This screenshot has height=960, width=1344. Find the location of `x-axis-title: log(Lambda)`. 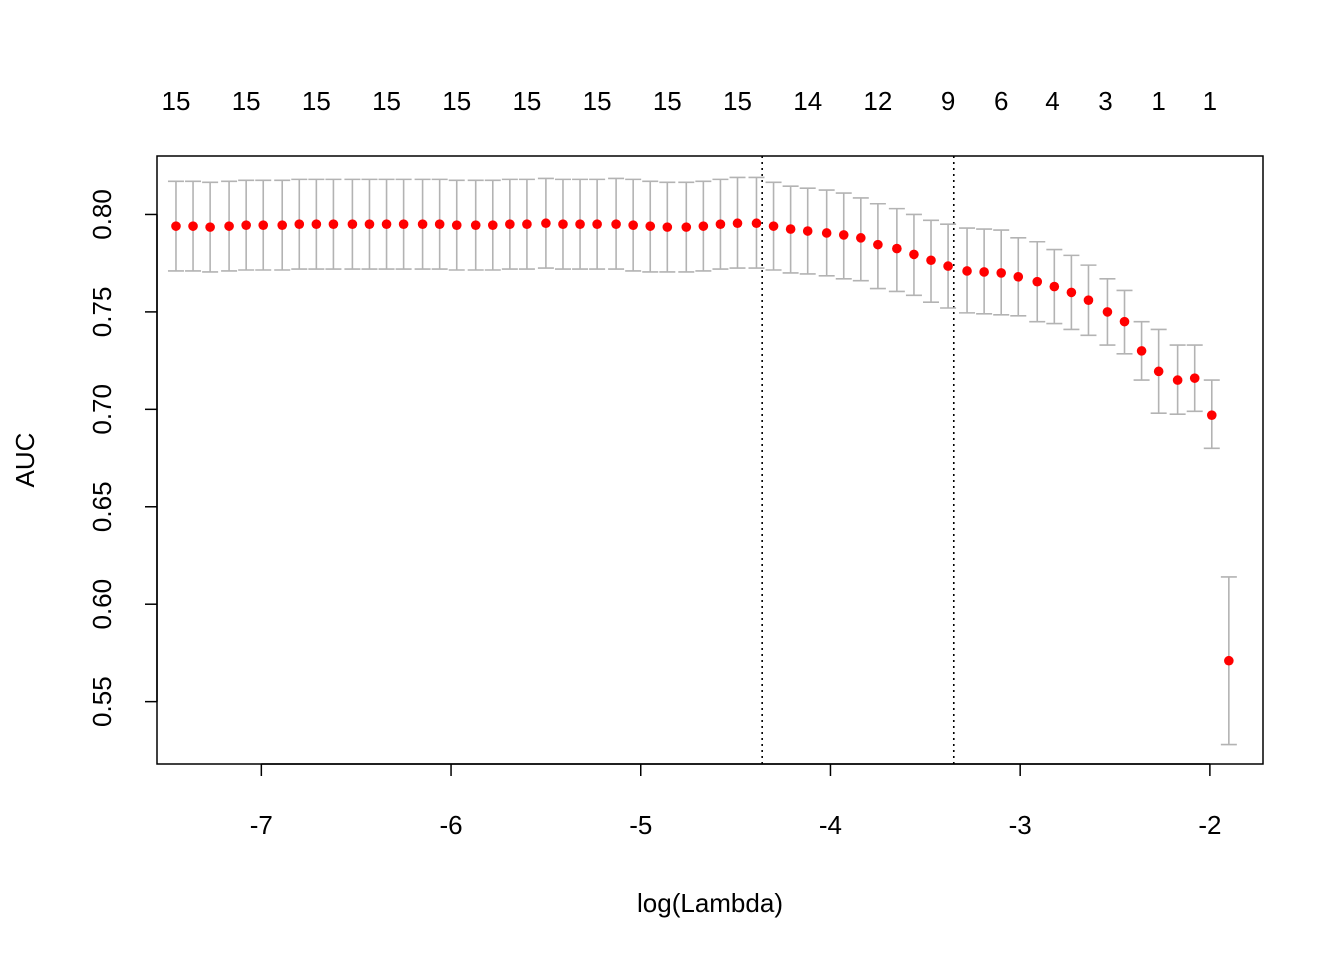

x-axis-title: log(Lambda) is located at coordinates (710, 903).